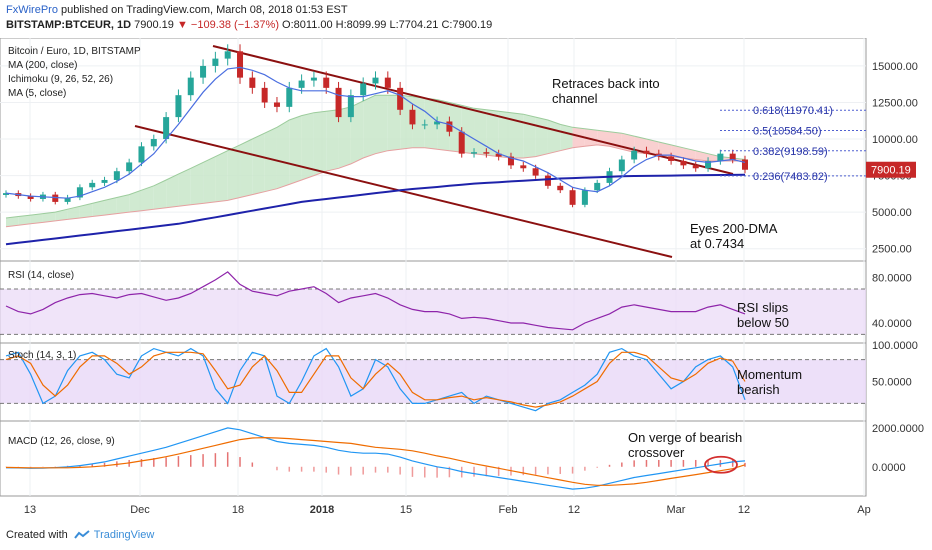 The image size is (932, 550). What do you see at coordinates (769, 374) in the screenshot?
I see `annotation-stoch-1: Momentum` at bounding box center [769, 374].